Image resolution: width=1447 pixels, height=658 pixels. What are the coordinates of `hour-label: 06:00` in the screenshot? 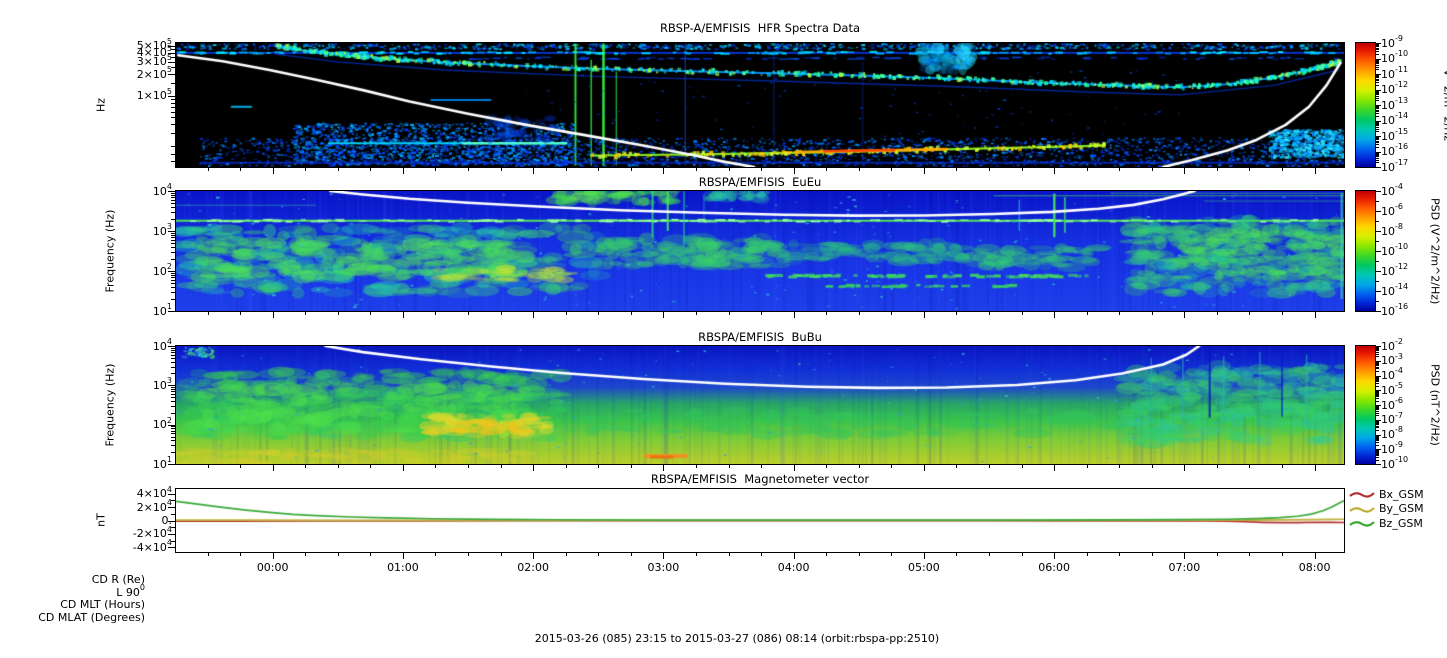 It's located at (1054, 567).